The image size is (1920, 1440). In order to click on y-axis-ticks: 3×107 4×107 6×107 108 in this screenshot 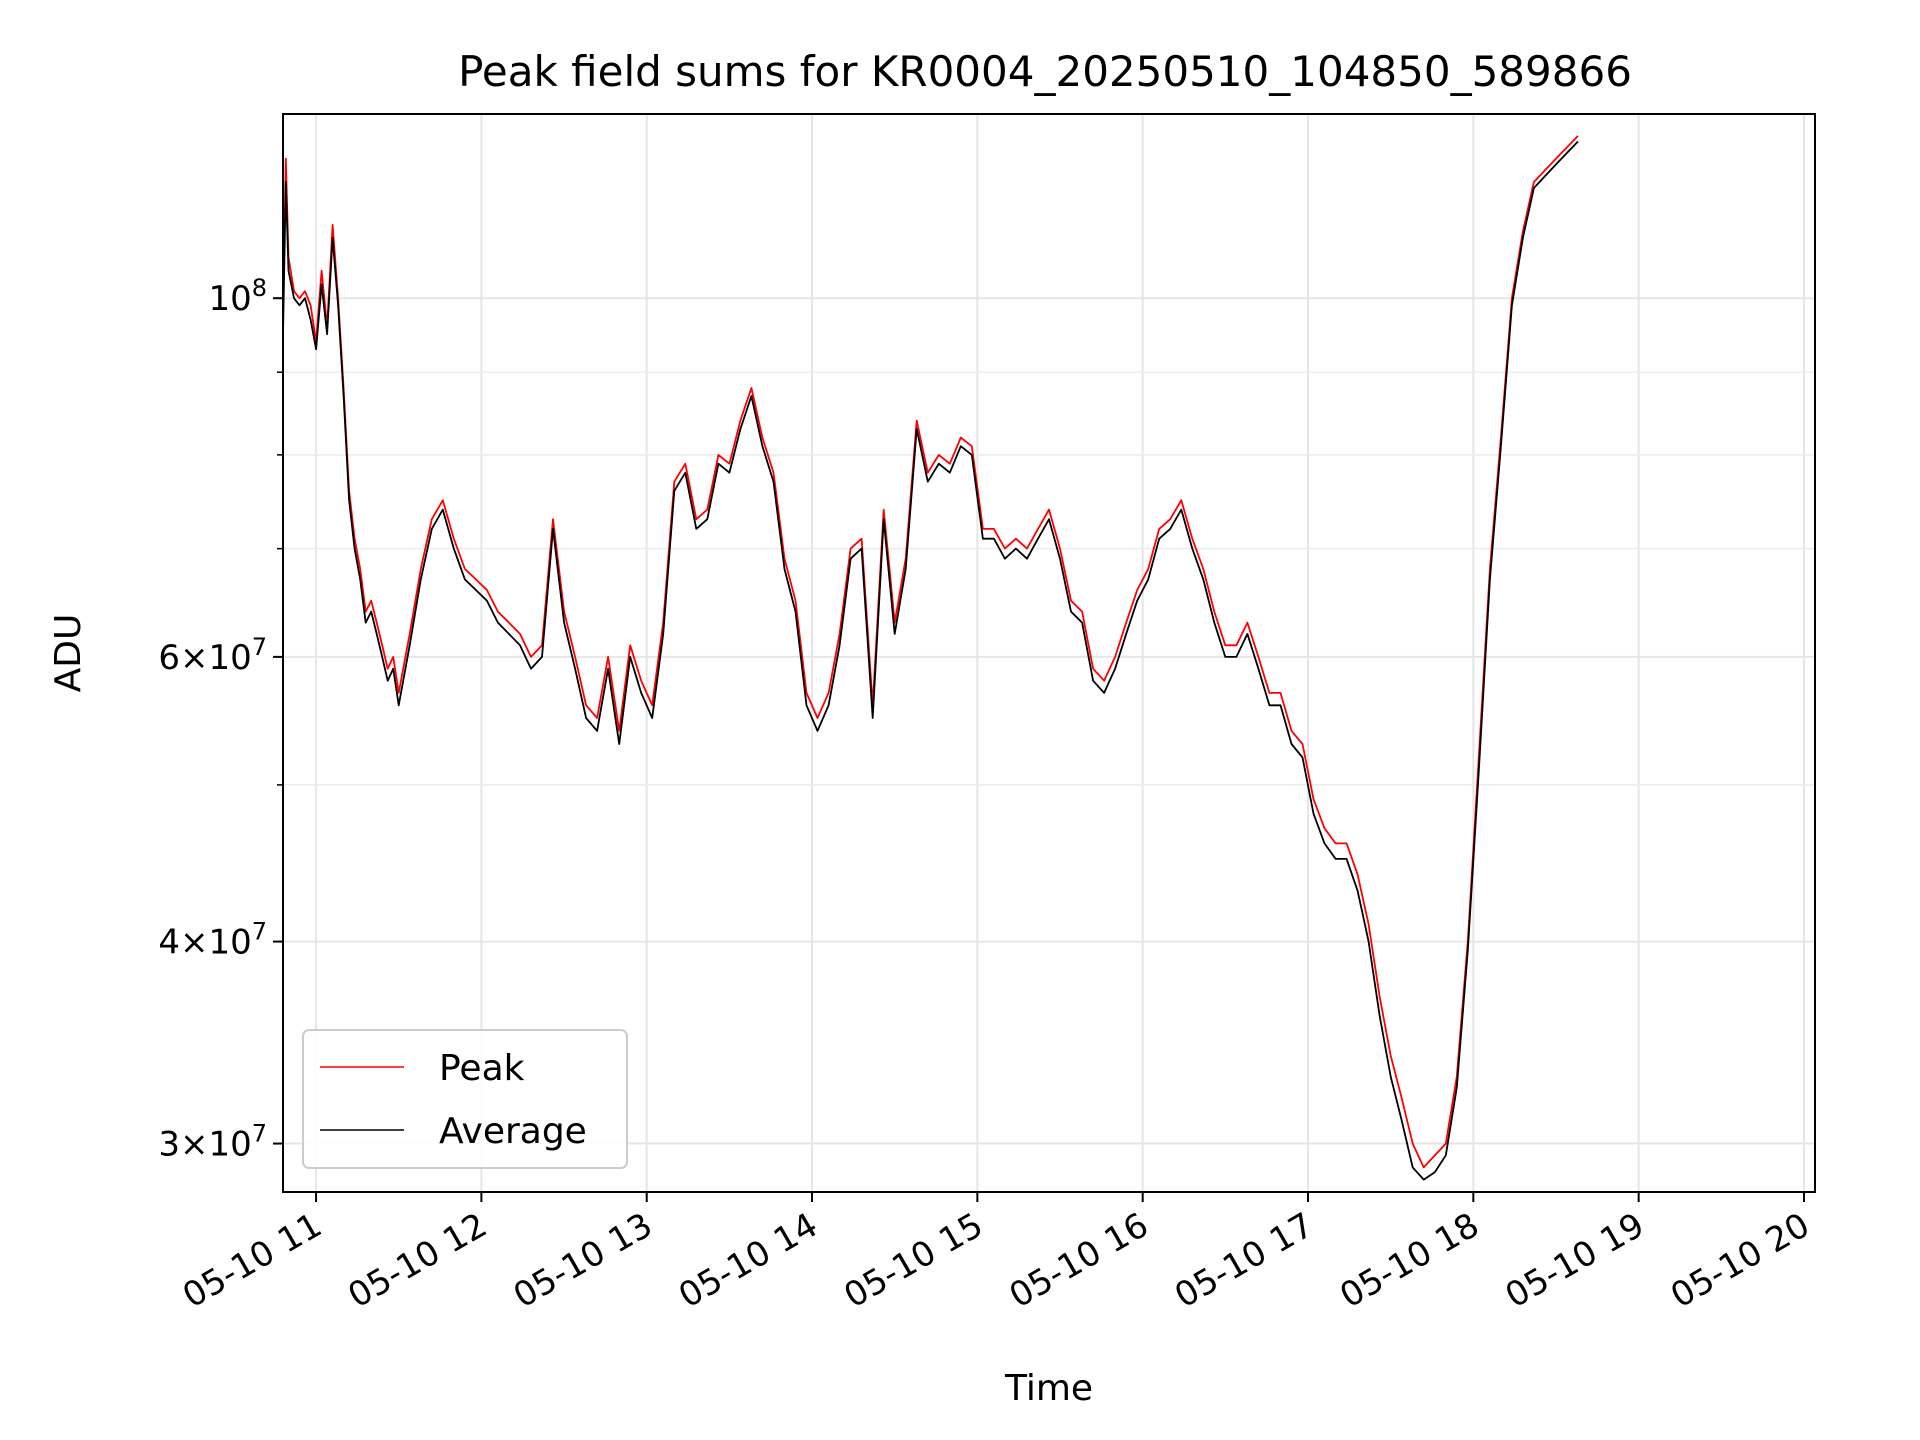, I will do `click(220, 719)`.